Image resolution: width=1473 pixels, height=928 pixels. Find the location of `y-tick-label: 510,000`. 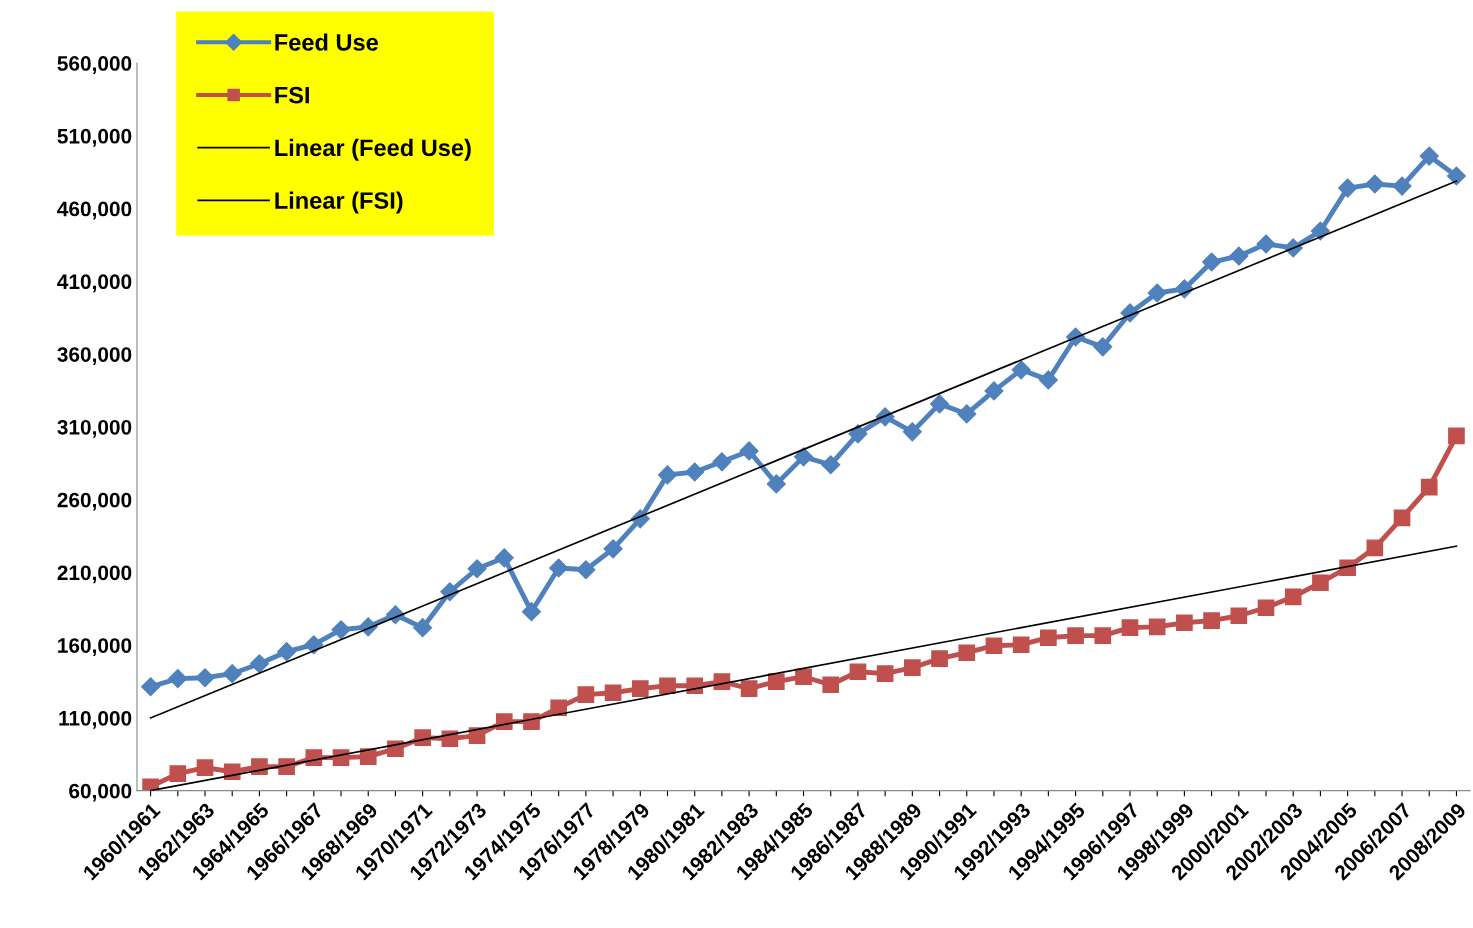

y-tick-label: 510,000 is located at coordinates (94, 137).